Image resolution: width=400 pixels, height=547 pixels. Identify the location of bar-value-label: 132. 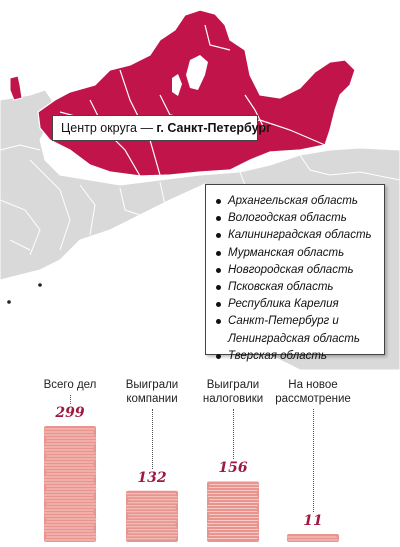
(152, 477).